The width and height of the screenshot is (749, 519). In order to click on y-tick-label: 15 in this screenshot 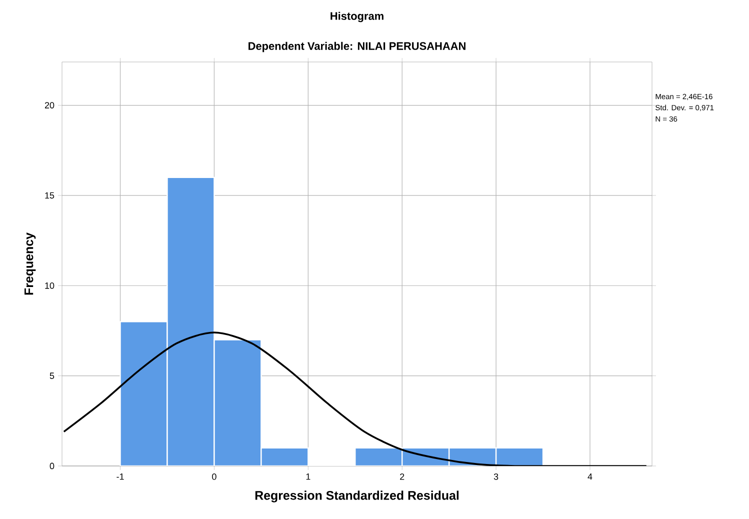, I will do `click(49, 195)`.